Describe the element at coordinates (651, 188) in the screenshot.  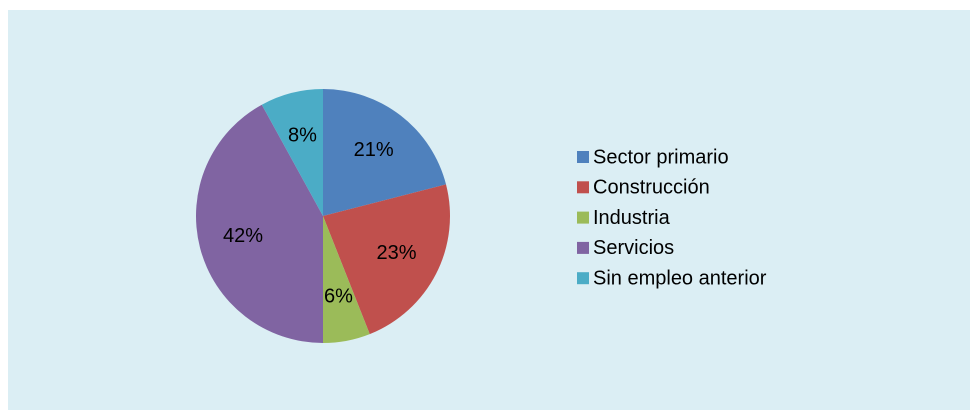
I see `legend-label: Construcción` at that location.